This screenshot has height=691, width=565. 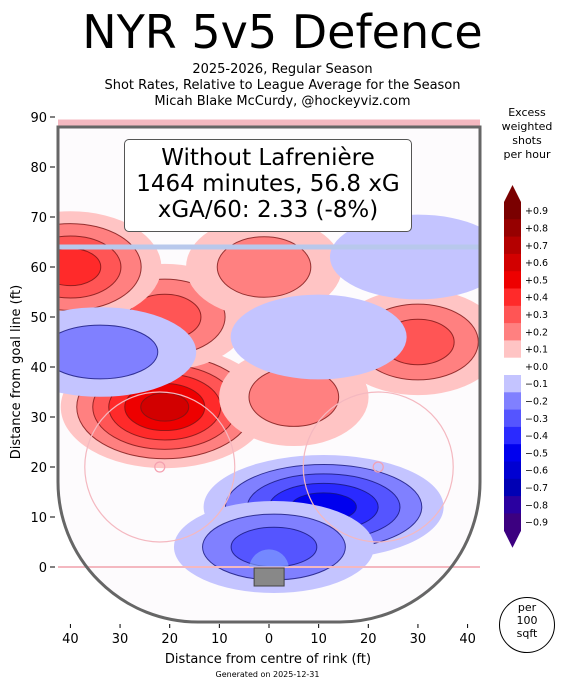 I want to click on x-tick-label: 0, so click(x=269, y=639).